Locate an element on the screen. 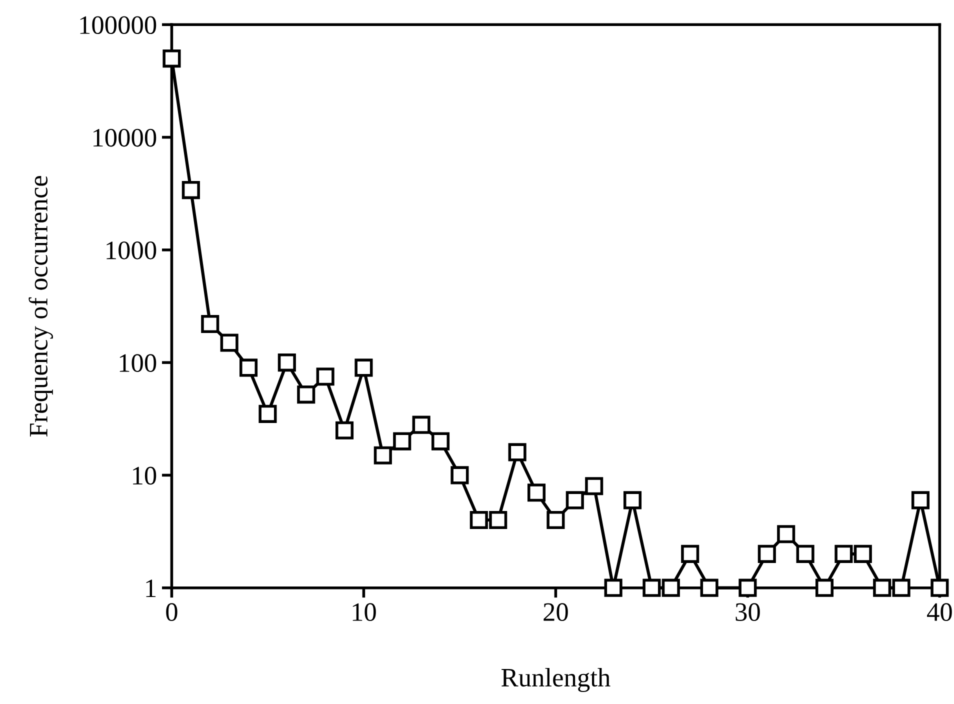 This screenshot has width=954, height=704. x-axis-title: Runlength is located at coordinates (555, 680).